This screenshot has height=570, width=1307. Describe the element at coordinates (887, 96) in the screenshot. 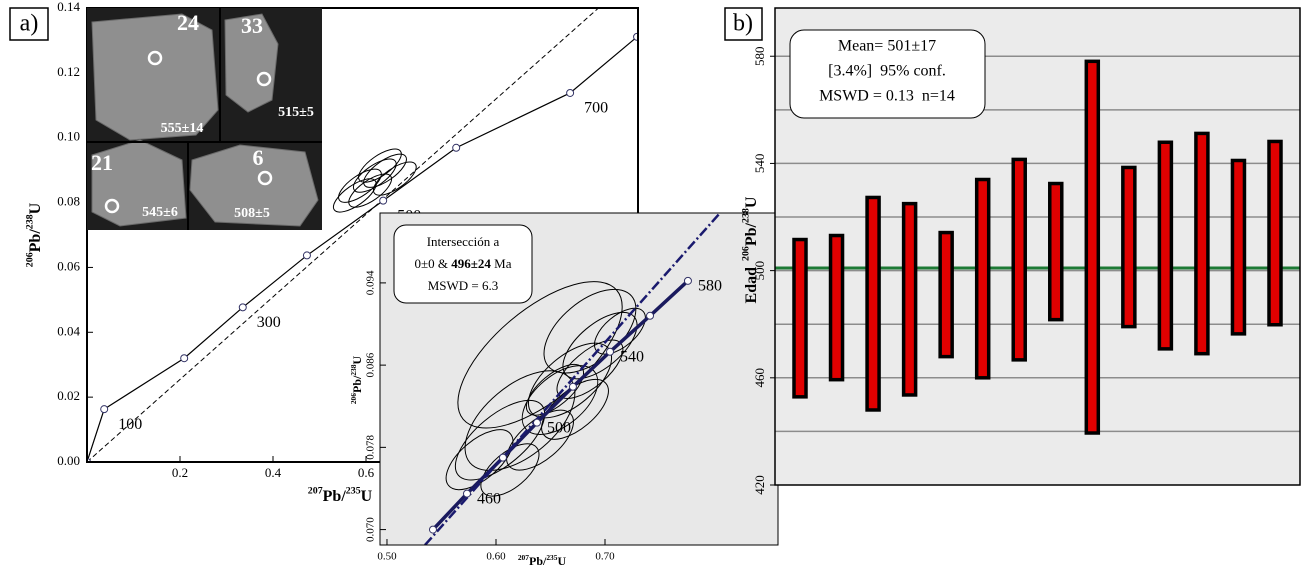

I see `annotation-text: MSWD = 0.13 n=14` at that location.